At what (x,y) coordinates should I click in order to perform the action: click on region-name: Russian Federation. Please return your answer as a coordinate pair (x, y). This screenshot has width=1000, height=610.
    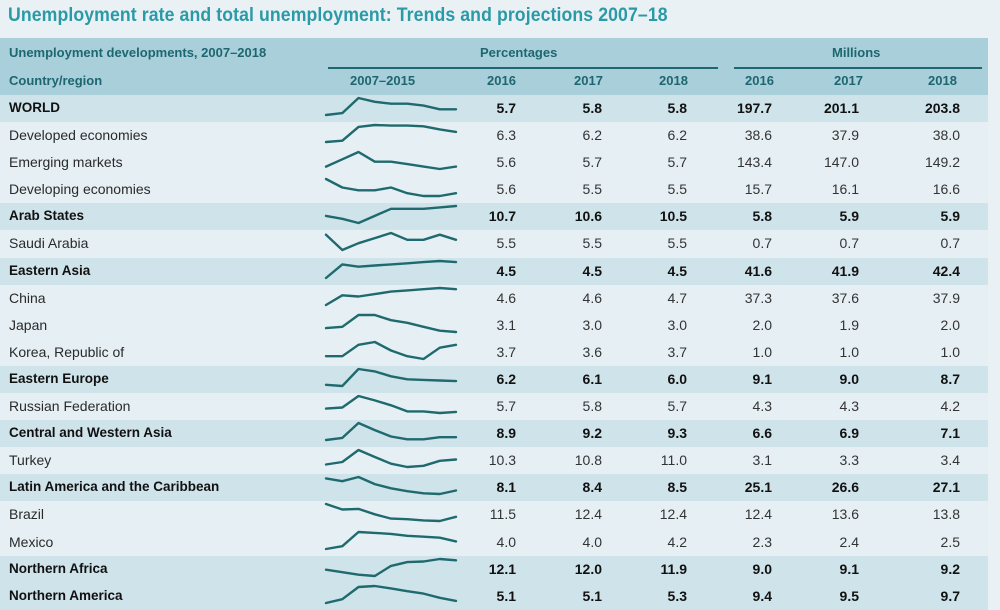
    Looking at the image, I should click on (70, 406).